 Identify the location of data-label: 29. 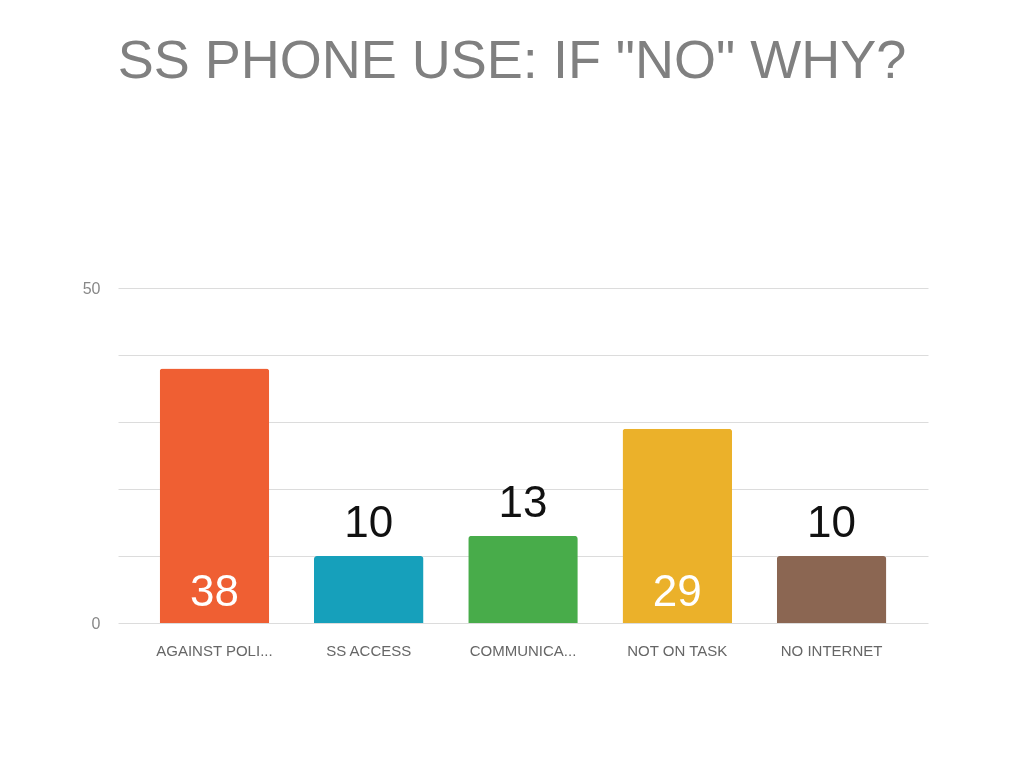
(677, 590).